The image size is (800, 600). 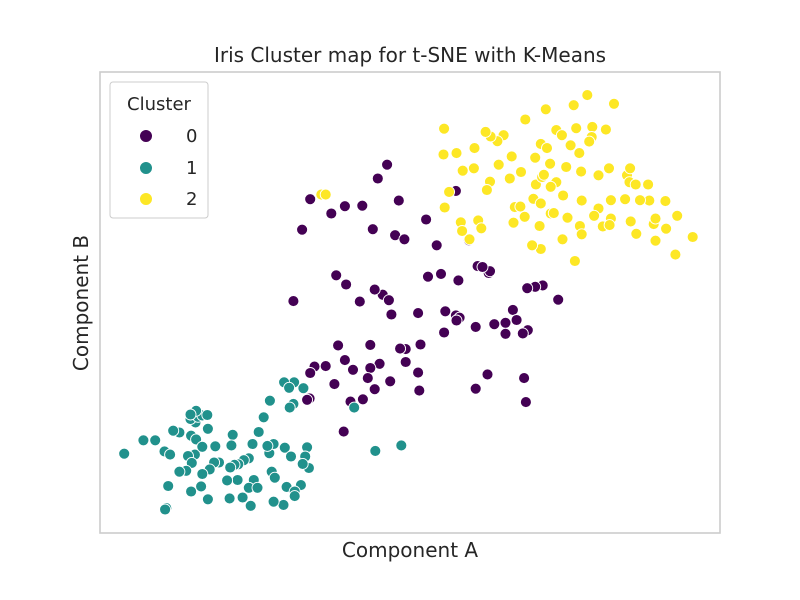 What do you see at coordinates (410, 550) in the screenshot?
I see `x-axis-label: Component A` at bounding box center [410, 550].